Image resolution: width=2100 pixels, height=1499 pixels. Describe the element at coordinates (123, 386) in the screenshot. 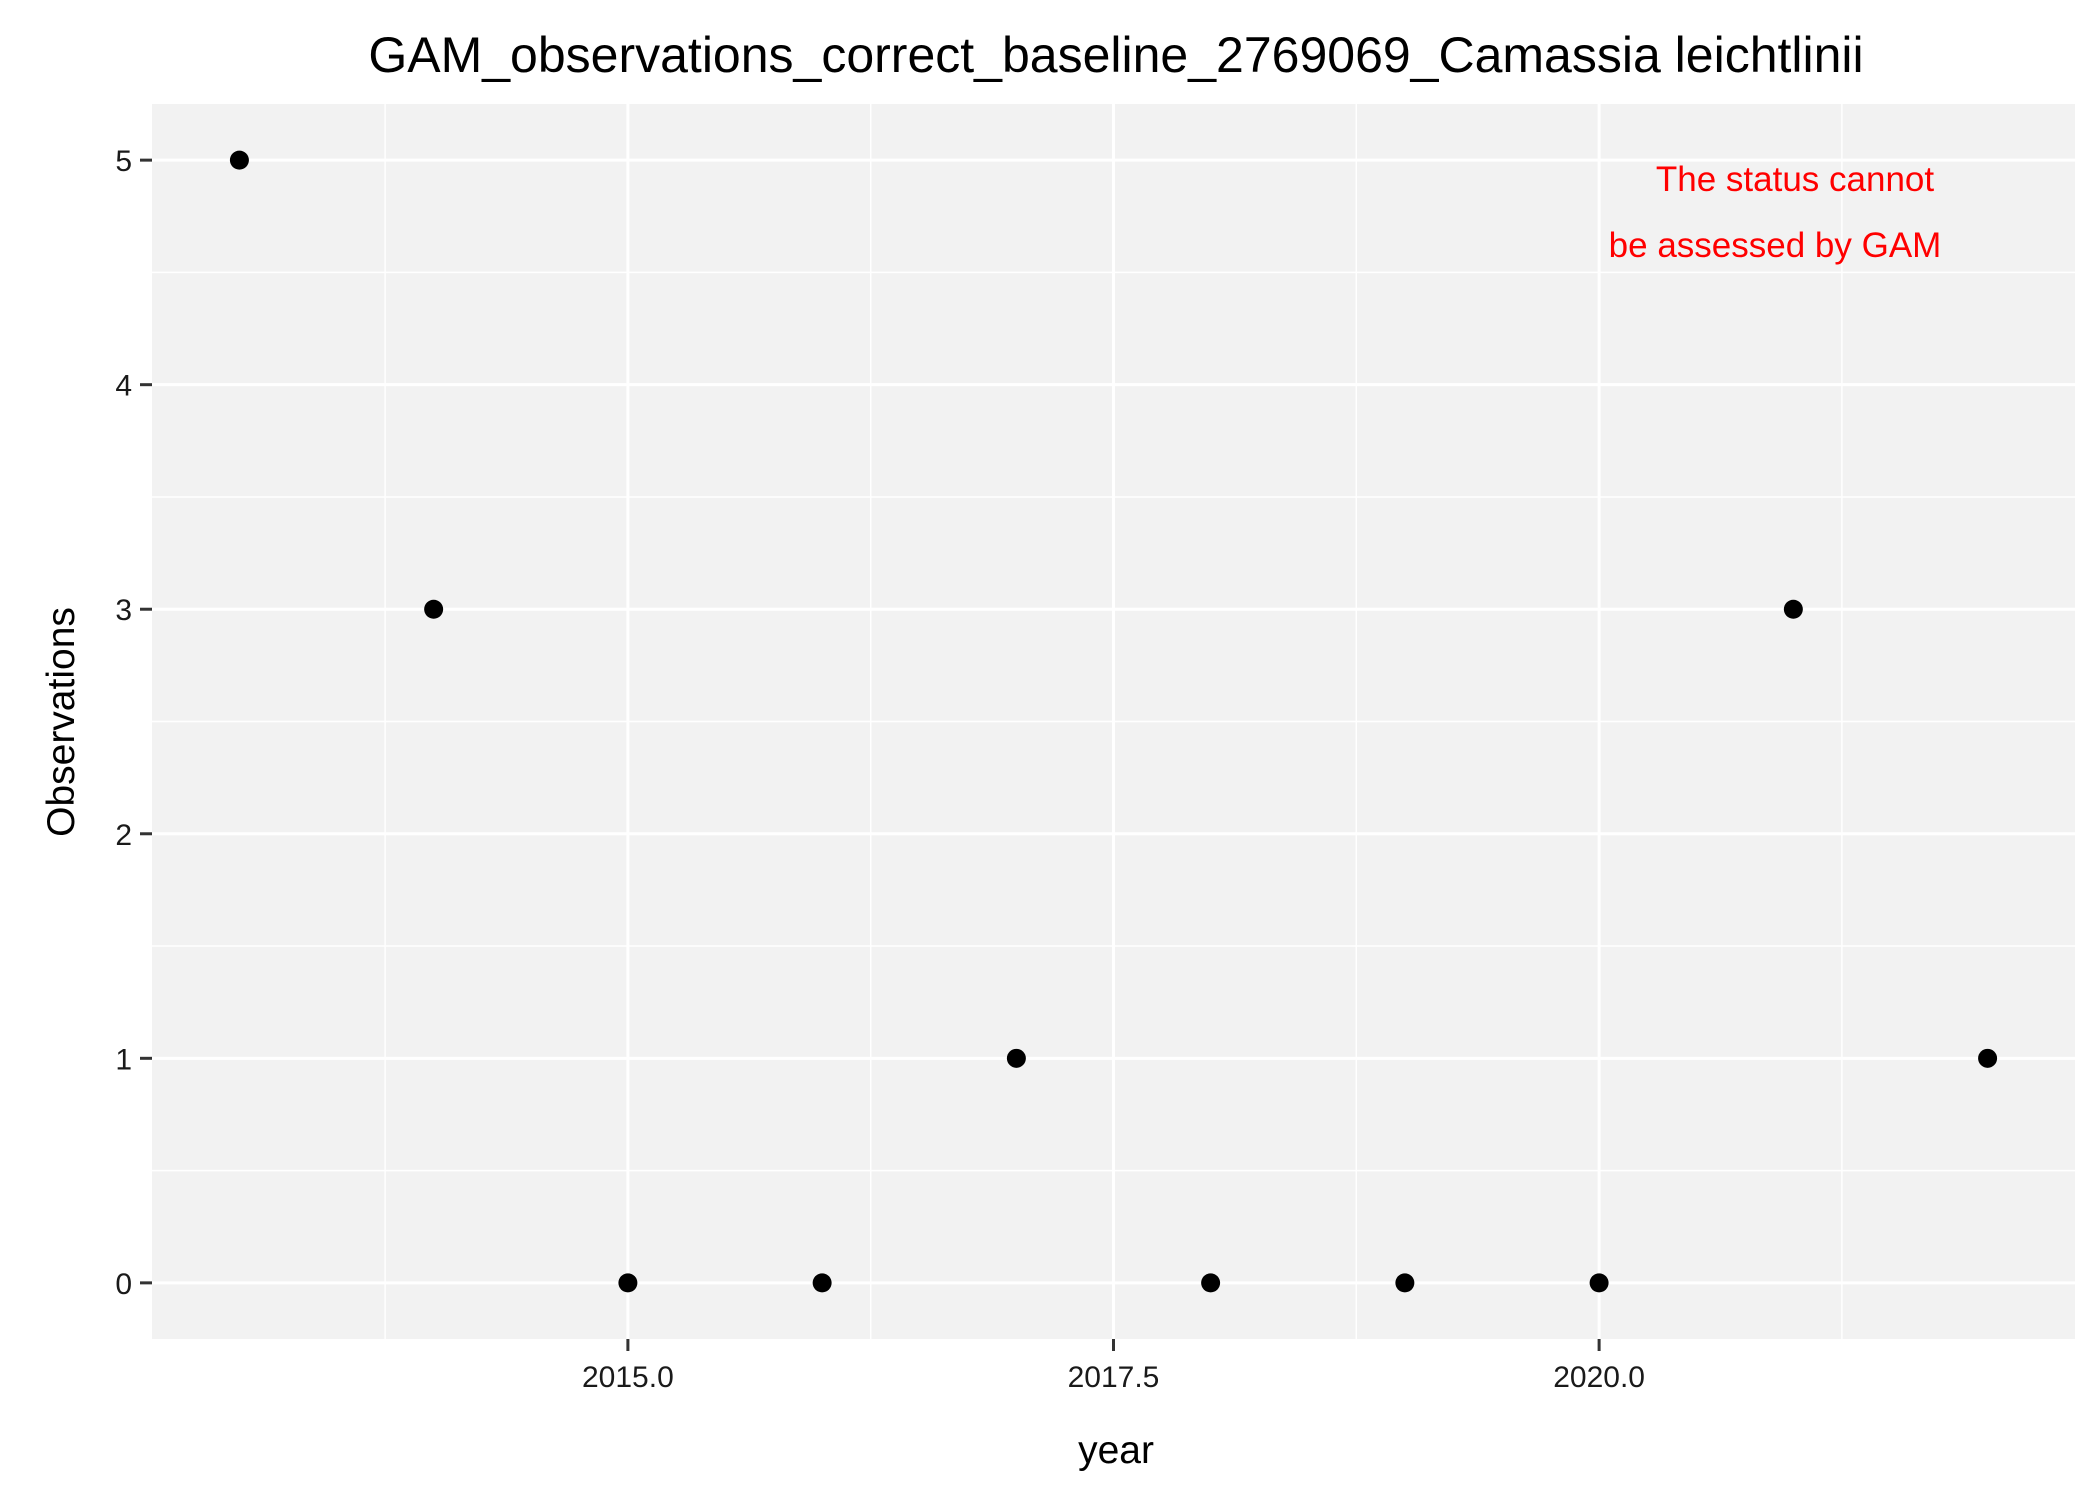

I see `y-tick-label-4: 4` at that location.